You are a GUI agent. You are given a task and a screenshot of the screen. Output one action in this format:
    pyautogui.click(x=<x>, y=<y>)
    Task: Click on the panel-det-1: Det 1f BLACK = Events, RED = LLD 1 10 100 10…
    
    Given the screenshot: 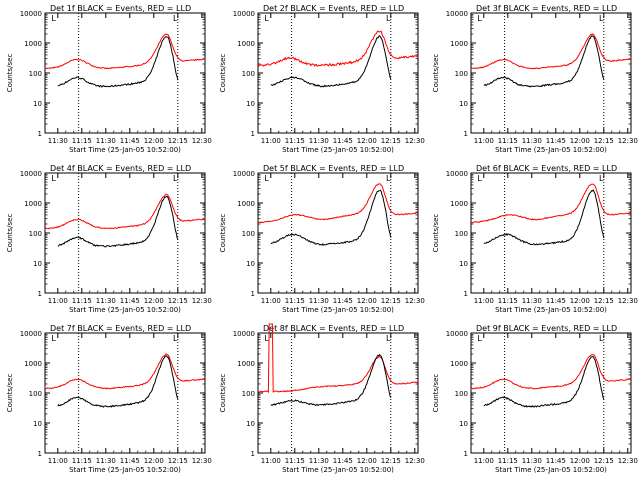 What is the action you would take?
    pyautogui.click(x=109, y=79)
    